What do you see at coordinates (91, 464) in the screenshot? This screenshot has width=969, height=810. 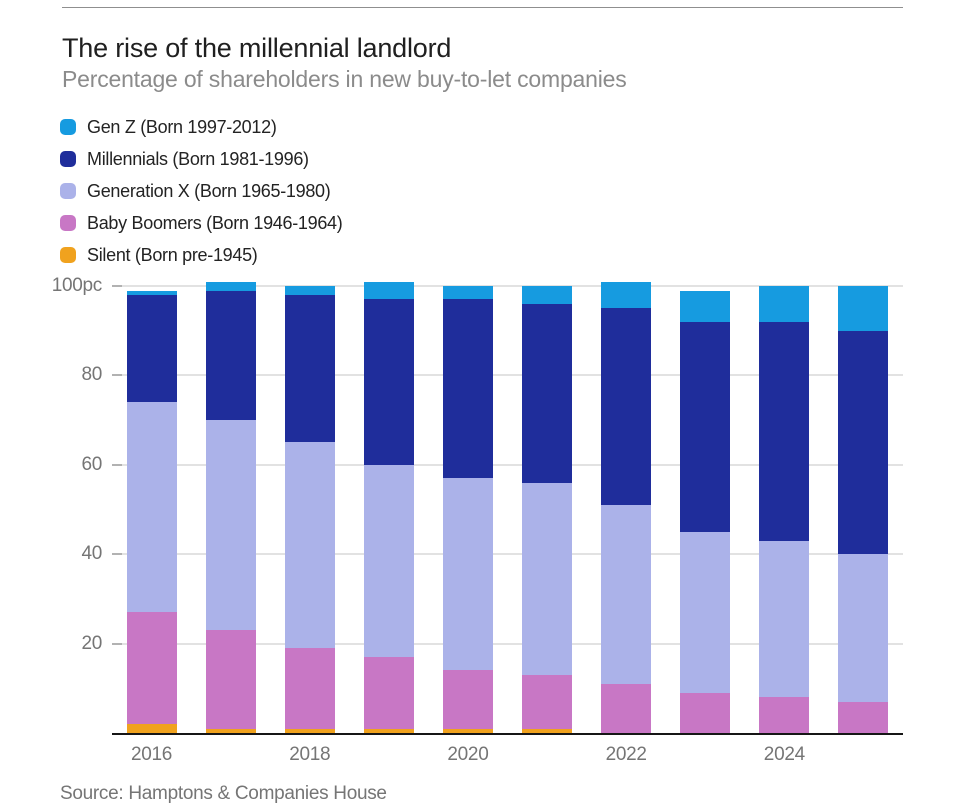 I see `y-axis-label-60: 60` at bounding box center [91, 464].